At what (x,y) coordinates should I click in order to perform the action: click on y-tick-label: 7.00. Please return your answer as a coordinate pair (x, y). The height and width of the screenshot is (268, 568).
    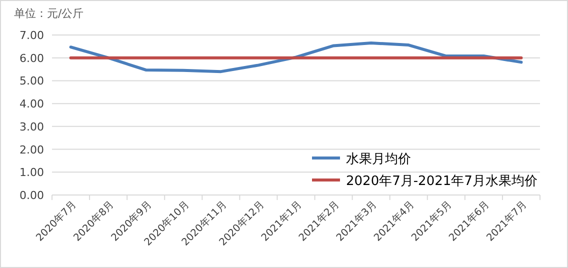
    Looking at the image, I should click on (32, 35).